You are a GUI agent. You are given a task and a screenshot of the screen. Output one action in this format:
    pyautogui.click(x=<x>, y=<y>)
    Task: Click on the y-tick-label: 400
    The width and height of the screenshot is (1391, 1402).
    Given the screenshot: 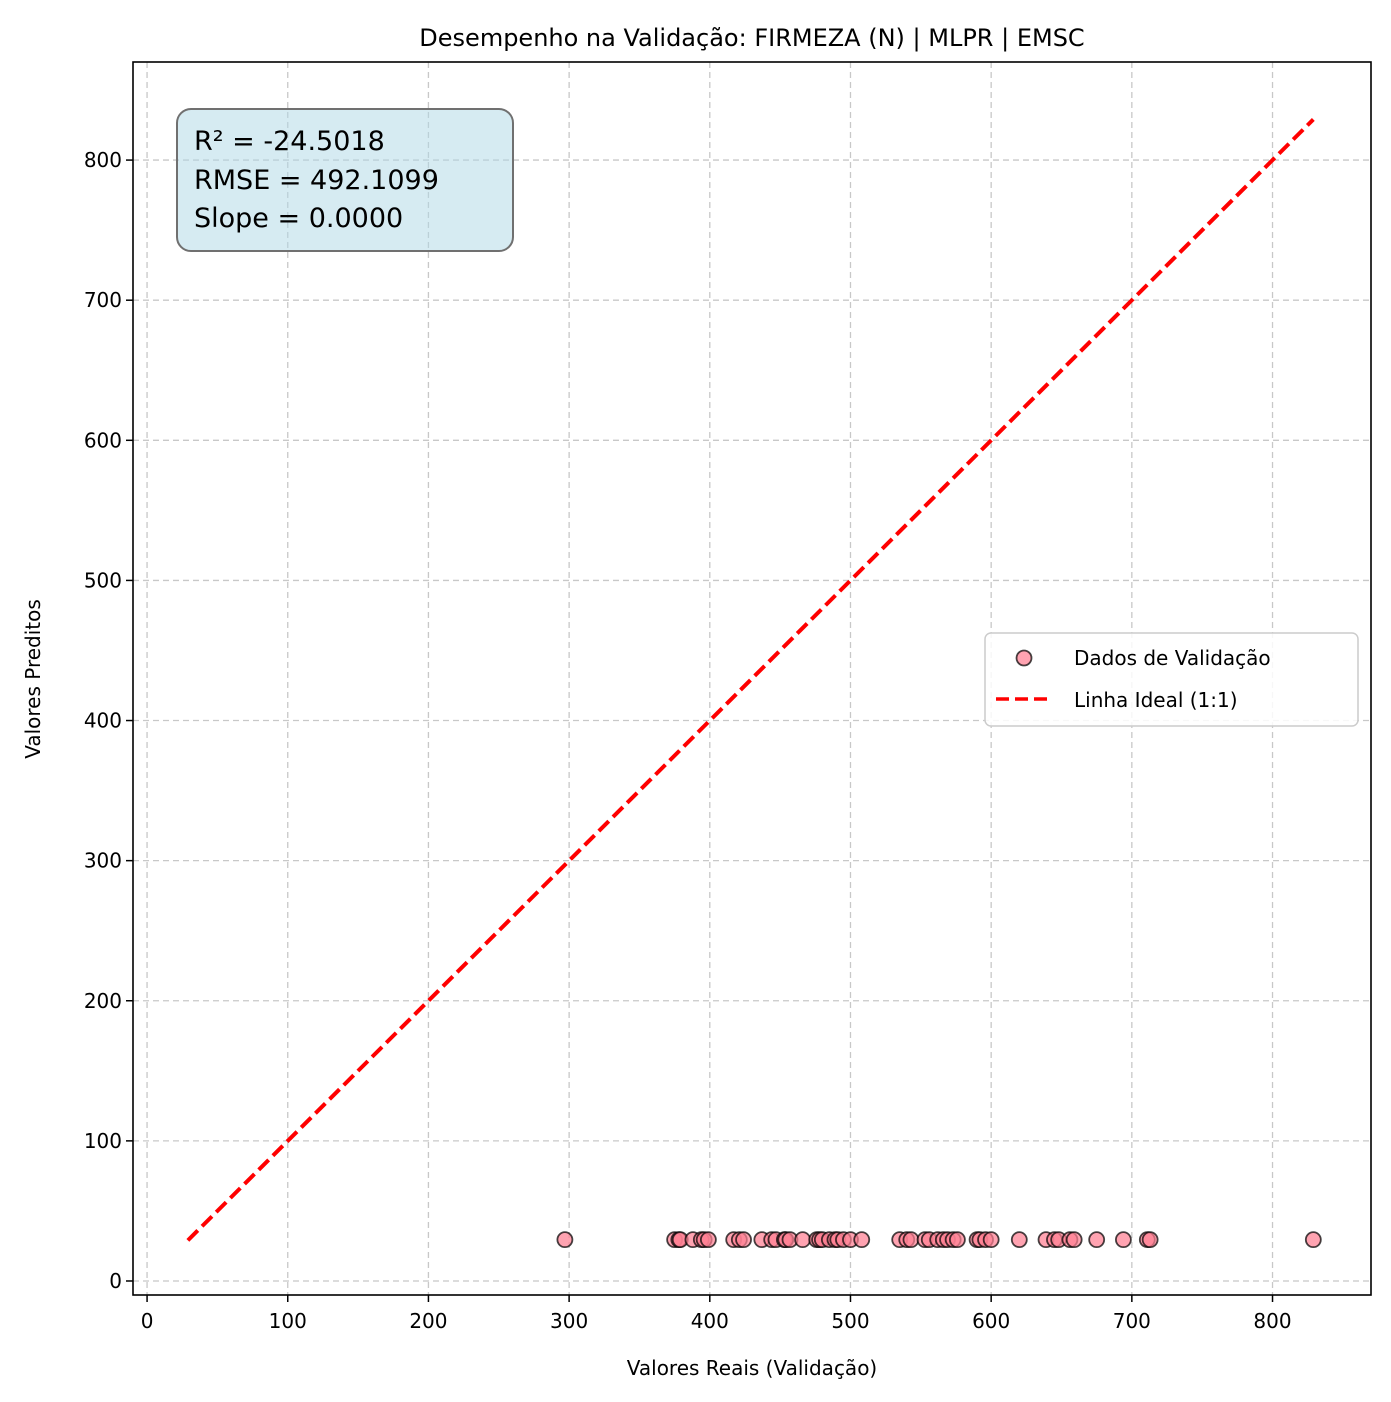 What is the action you would take?
    pyautogui.click(x=103, y=721)
    